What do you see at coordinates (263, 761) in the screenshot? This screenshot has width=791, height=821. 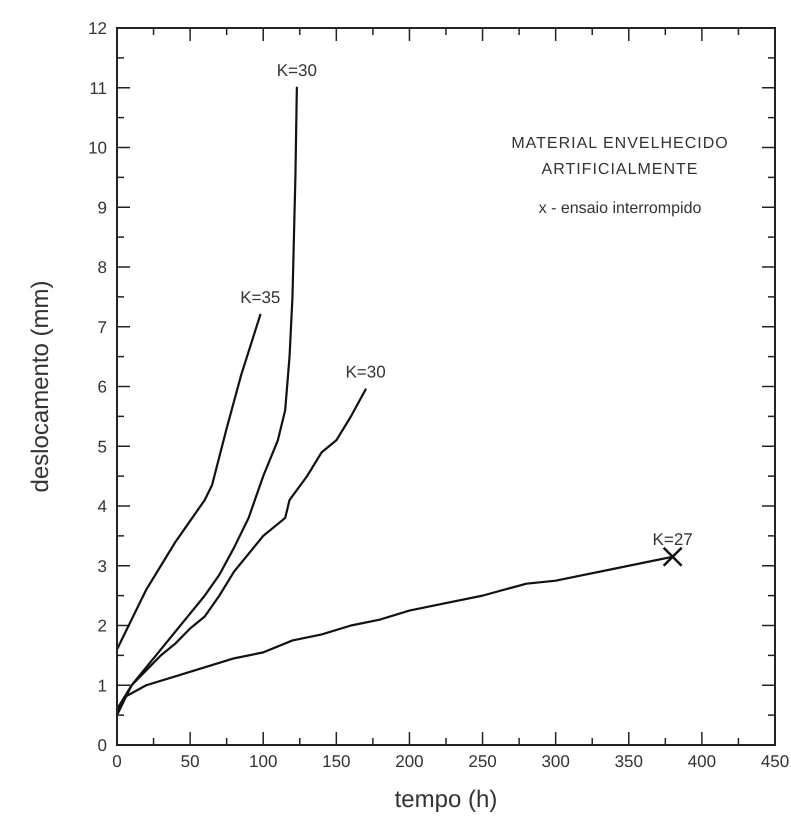 I see `x-tick-label: 100` at bounding box center [263, 761].